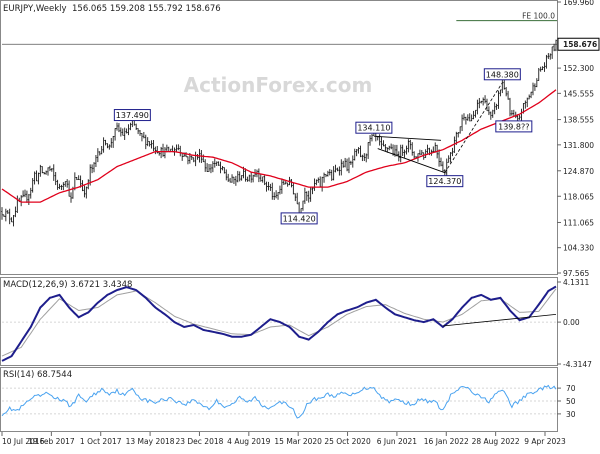 Image resolution: width=600 pixels, height=454 pixels. I want to click on x-tick-label: 28 Aug 2022, so click(496, 441).